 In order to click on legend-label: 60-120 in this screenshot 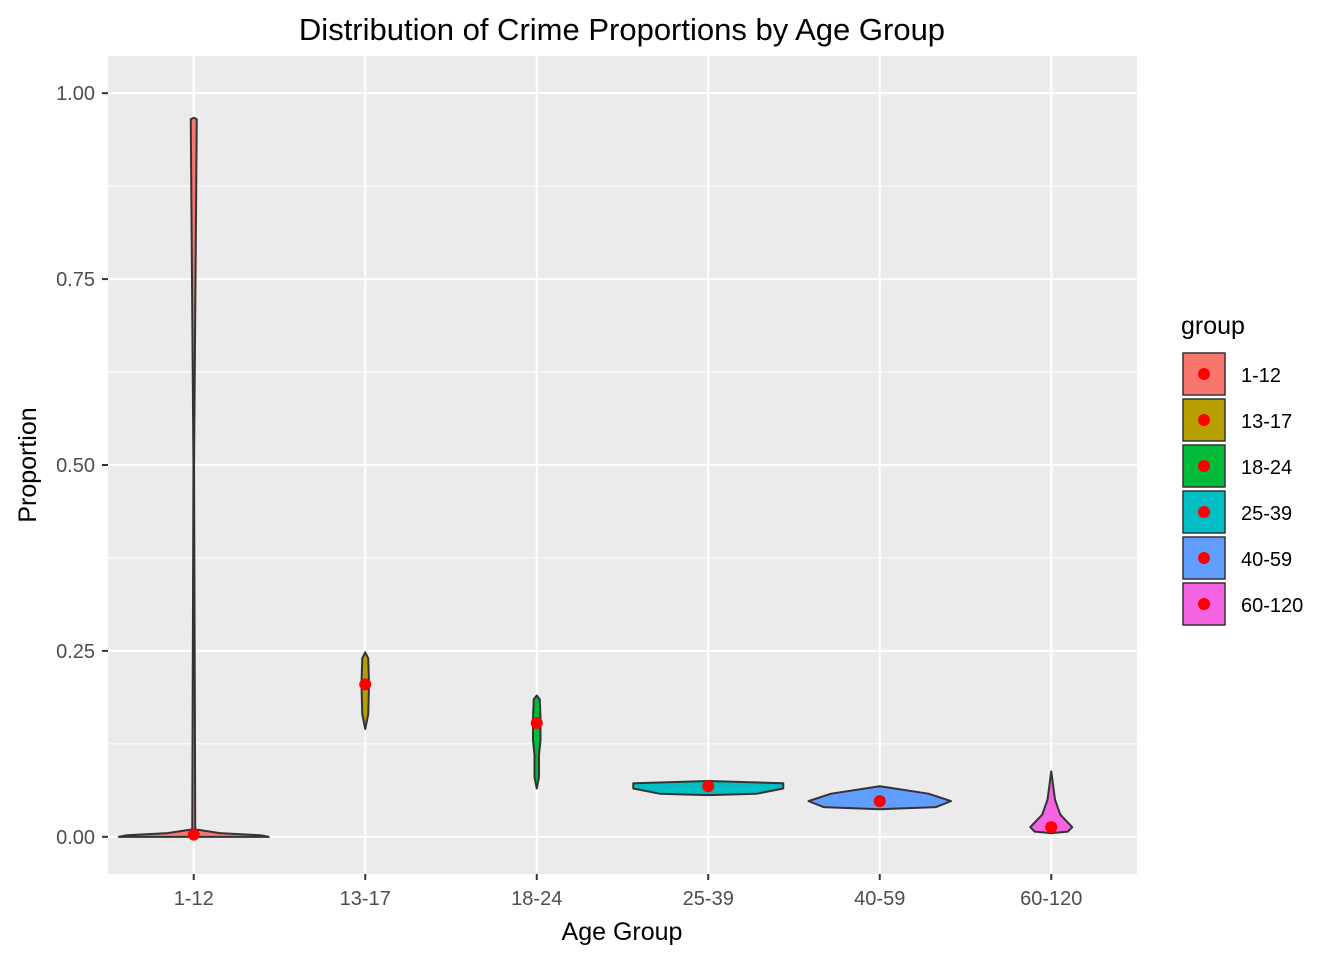, I will do `click(1272, 606)`.